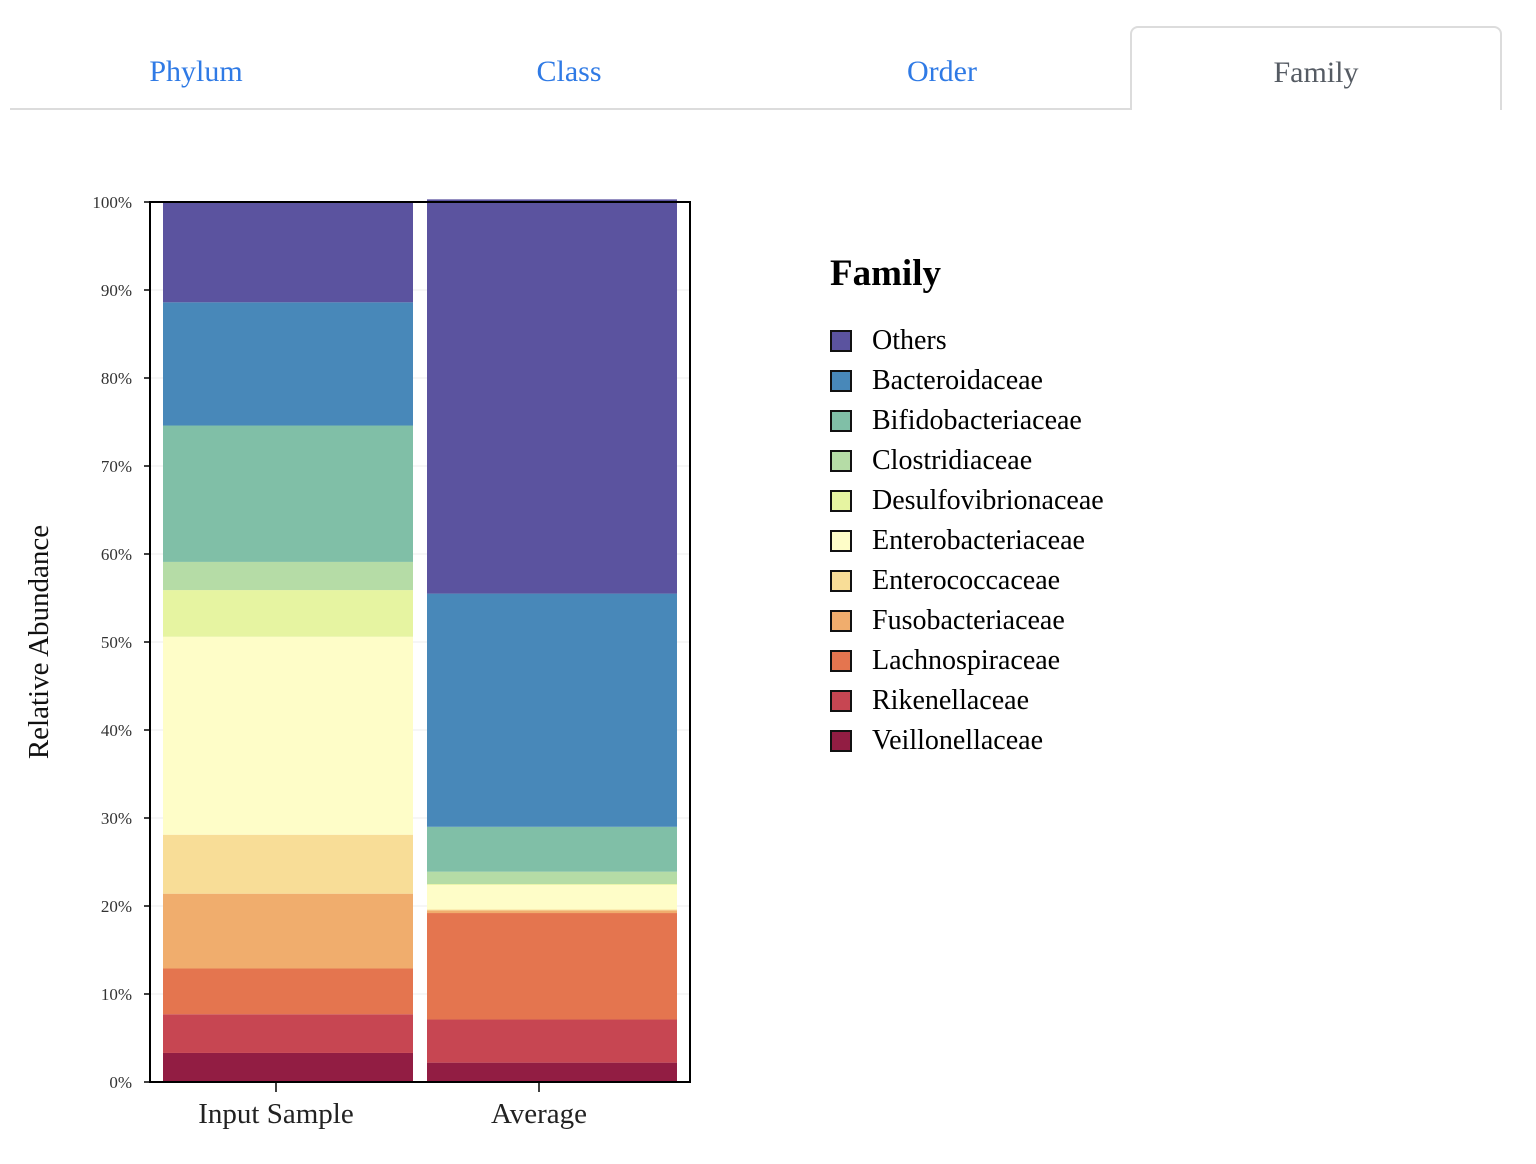 This screenshot has height=1164, width=1536. What do you see at coordinates (116, 554) in the screenshot?
I see `y-tick-label: 60%` at bounding box center [116, 554].